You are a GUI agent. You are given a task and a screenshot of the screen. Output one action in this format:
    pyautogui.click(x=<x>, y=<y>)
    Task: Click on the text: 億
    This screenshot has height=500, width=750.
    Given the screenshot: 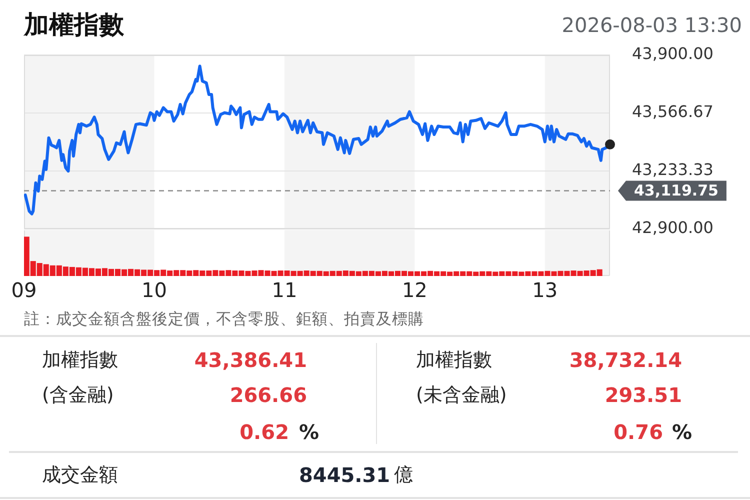 What is the action you would take?
    pyautogui.click(x=403, y=475)
    